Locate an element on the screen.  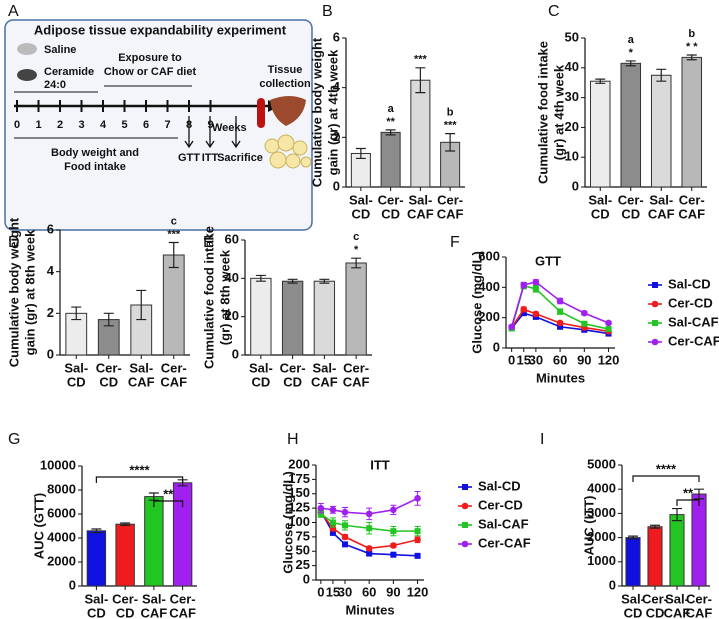
blood-tube is located at coordinates (261, 113).